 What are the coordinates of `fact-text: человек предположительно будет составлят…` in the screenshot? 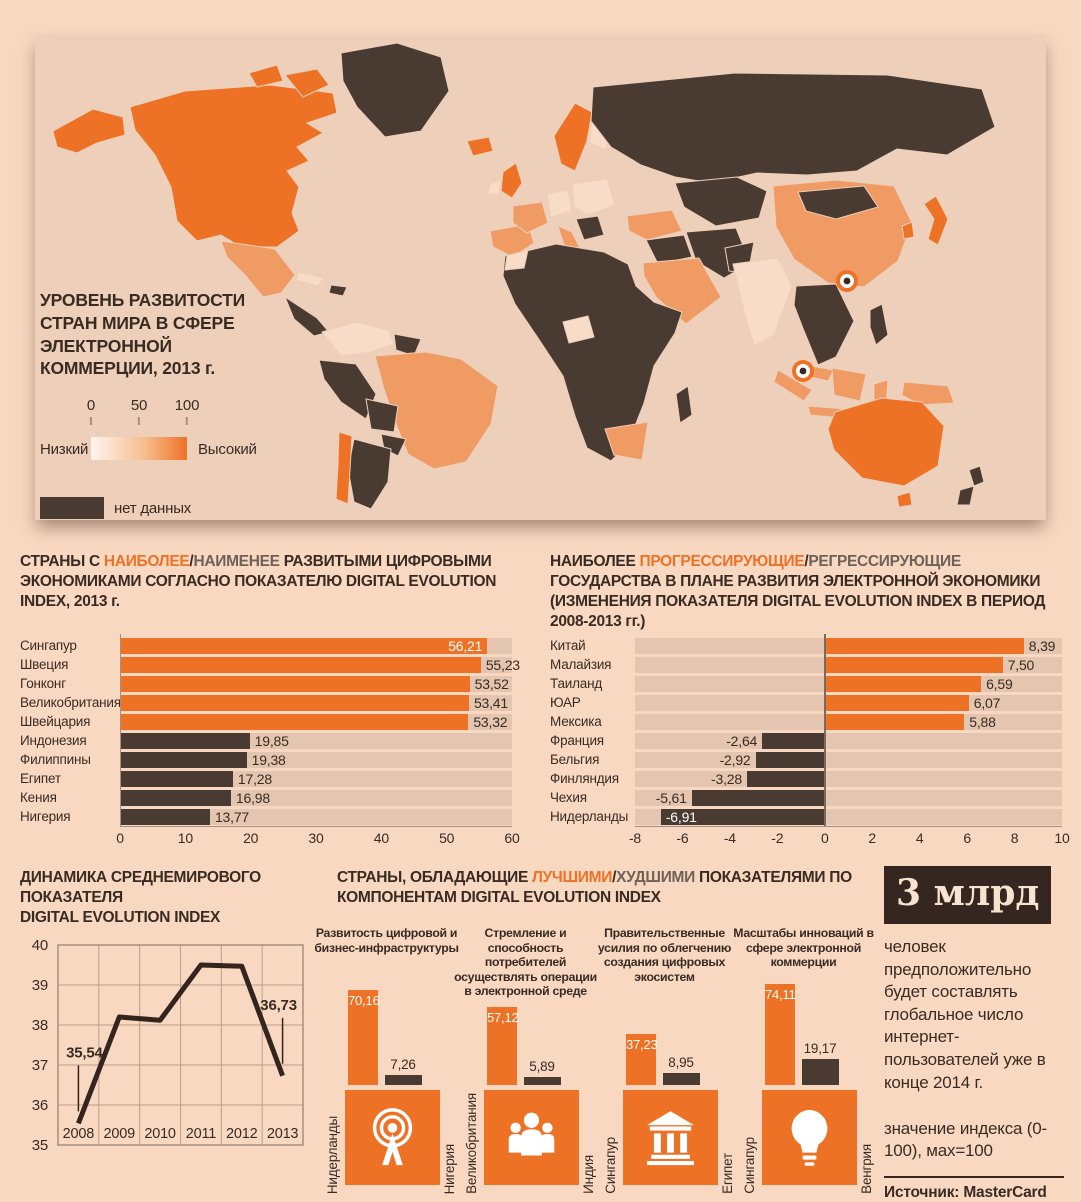 It's located at (965, 1014).